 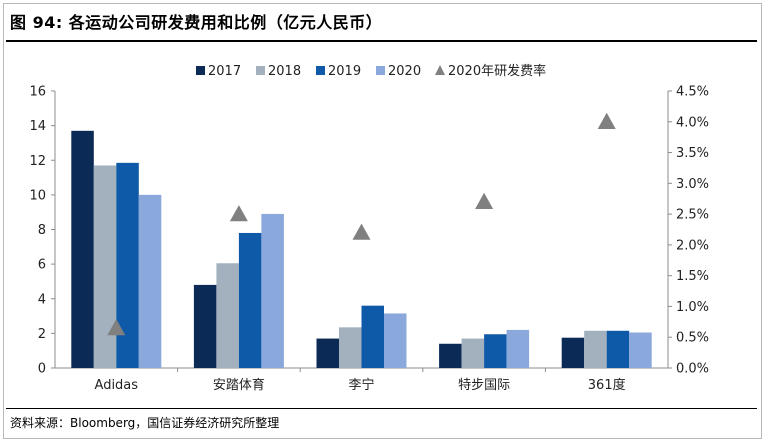 What do you see at coordinates (42, 265) in the screenshot?
I see `y-tick-label: 6` at bounding box center [42, 265].